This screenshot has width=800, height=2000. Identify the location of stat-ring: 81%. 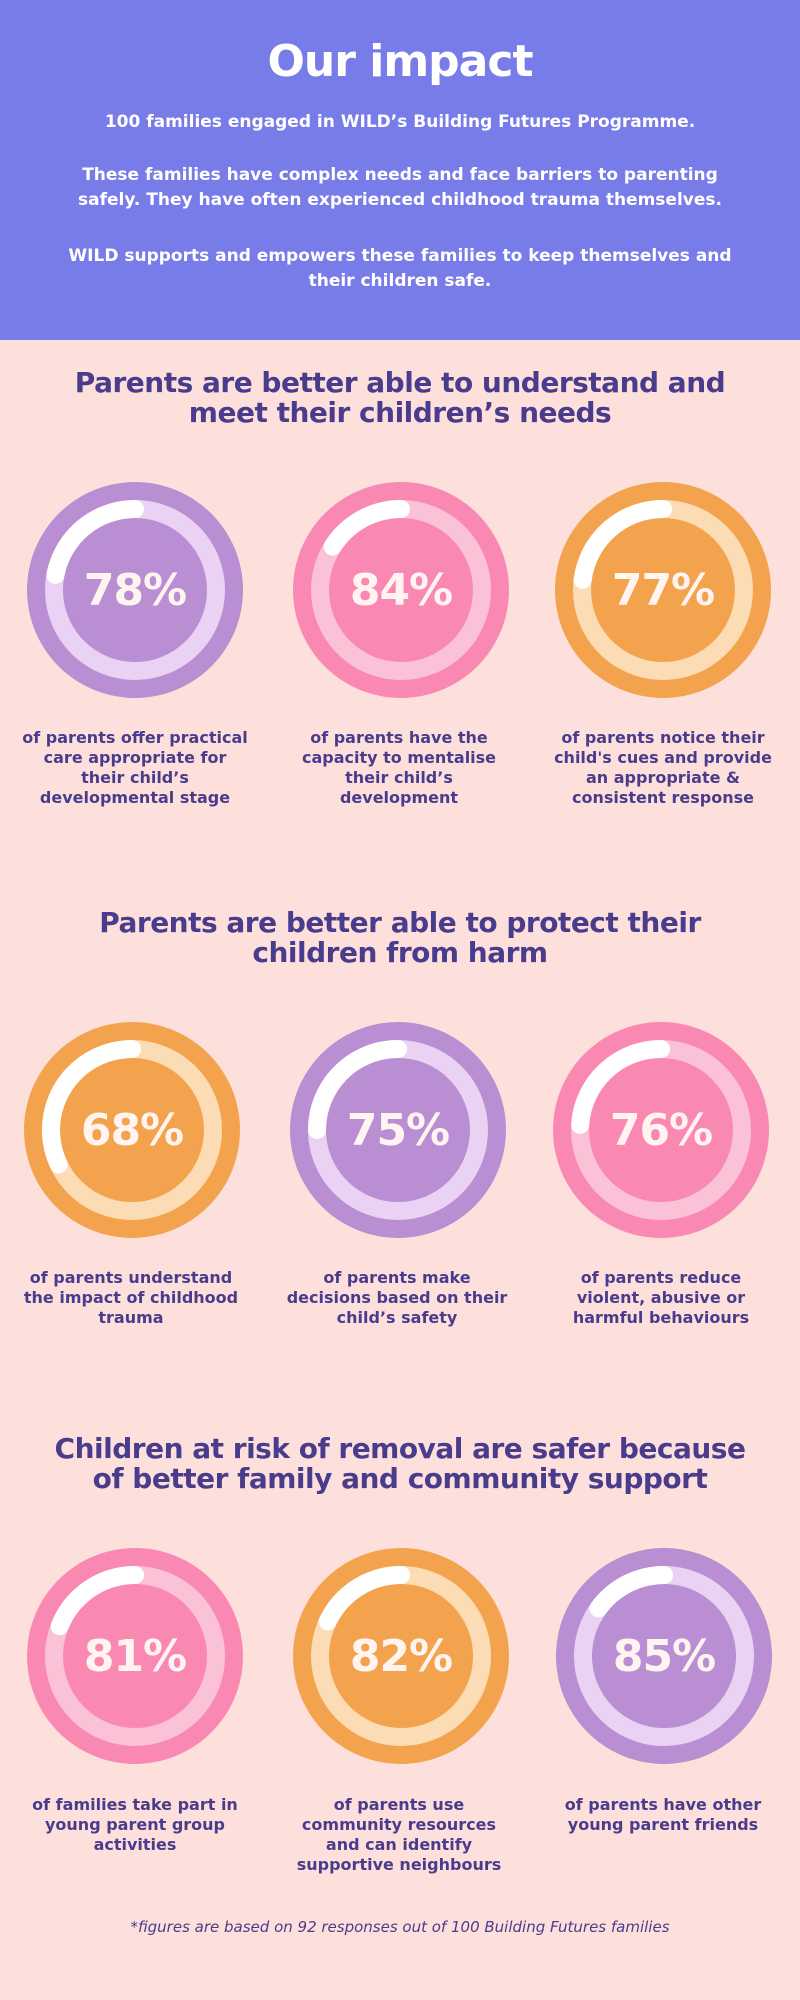
(135, 1656).